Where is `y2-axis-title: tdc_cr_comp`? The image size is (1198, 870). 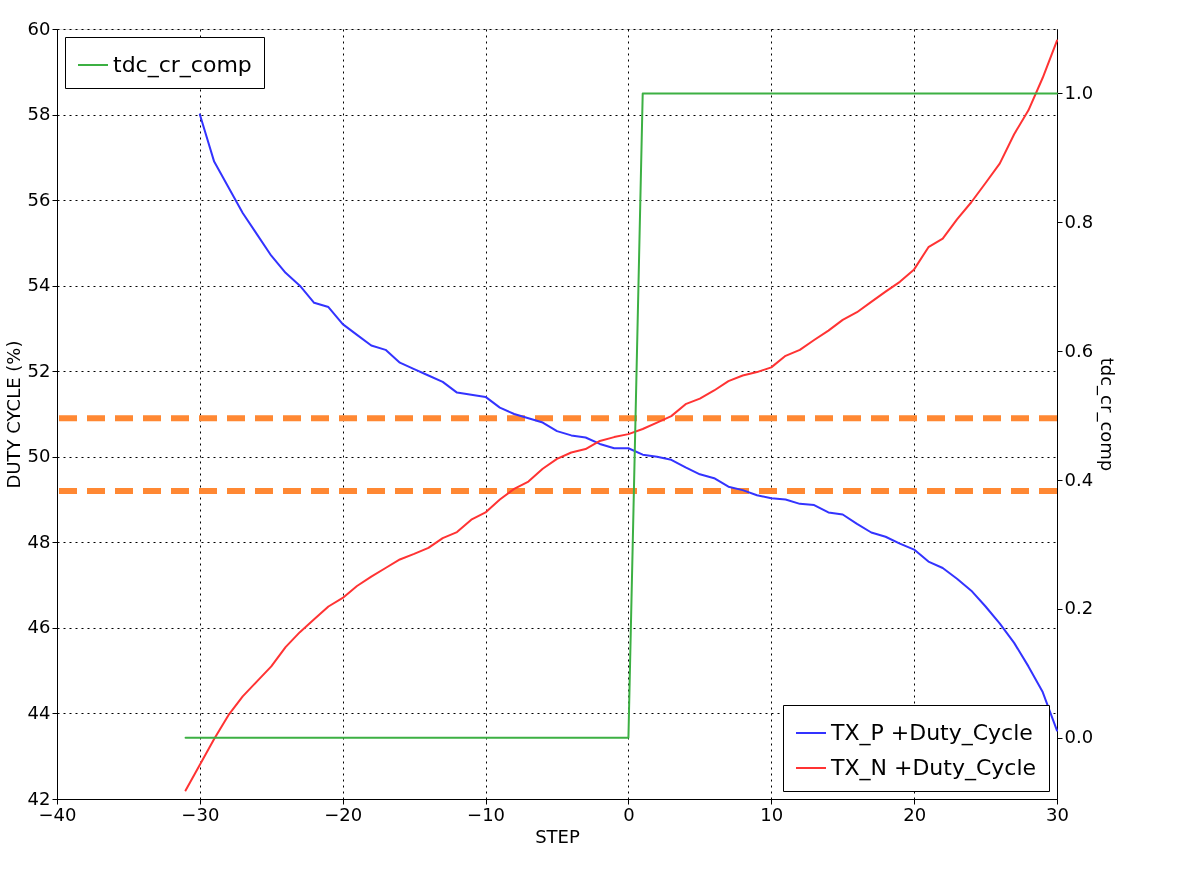 y2-axis-title: tdc_cr_comp is located at coordinates (1107, 414).